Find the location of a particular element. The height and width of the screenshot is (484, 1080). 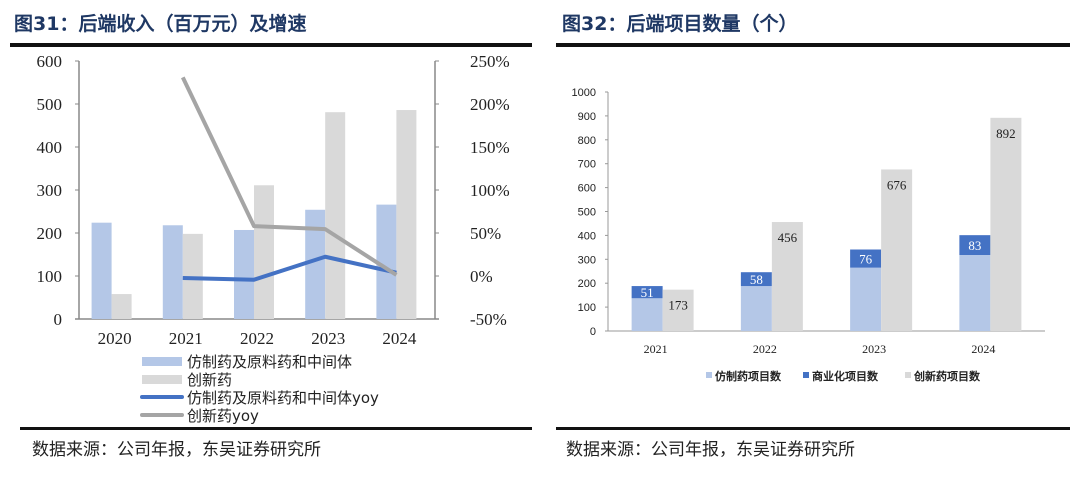

legend-label: 仿制药及原料药和中间体yoy is located at coordinates (283, 398).